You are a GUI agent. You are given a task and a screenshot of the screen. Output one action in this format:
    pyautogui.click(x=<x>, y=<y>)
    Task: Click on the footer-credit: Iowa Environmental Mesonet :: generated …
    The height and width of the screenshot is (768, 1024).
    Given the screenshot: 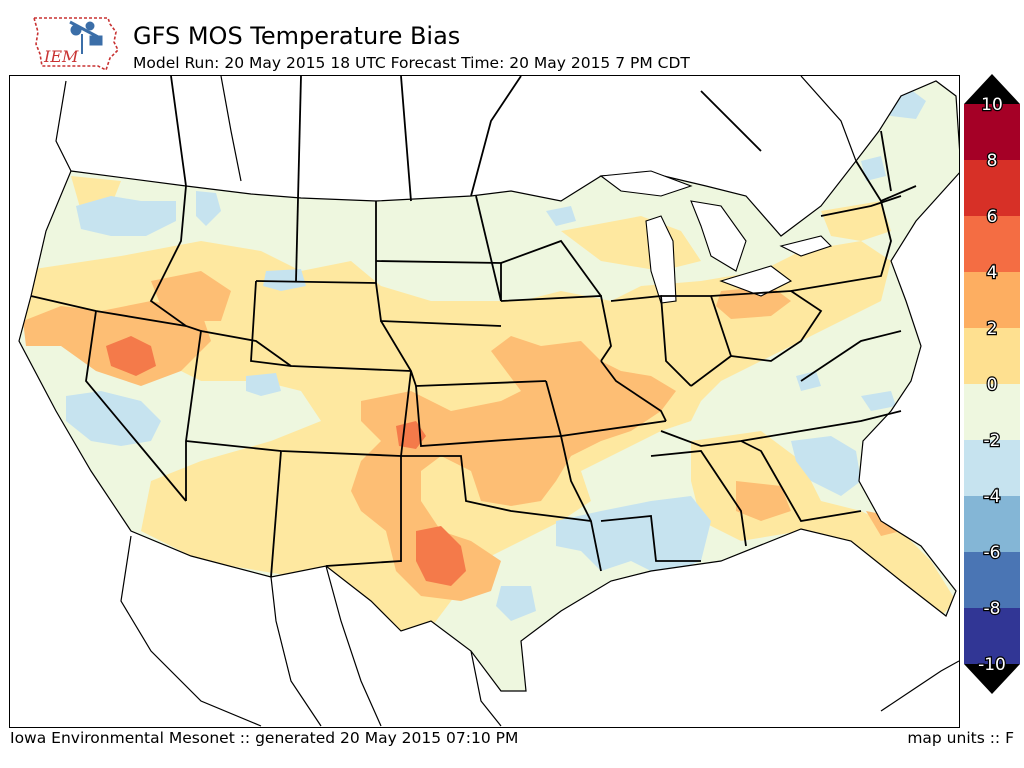 What is the action you would take?
    pyautogui.click(x=264, y=738)
    